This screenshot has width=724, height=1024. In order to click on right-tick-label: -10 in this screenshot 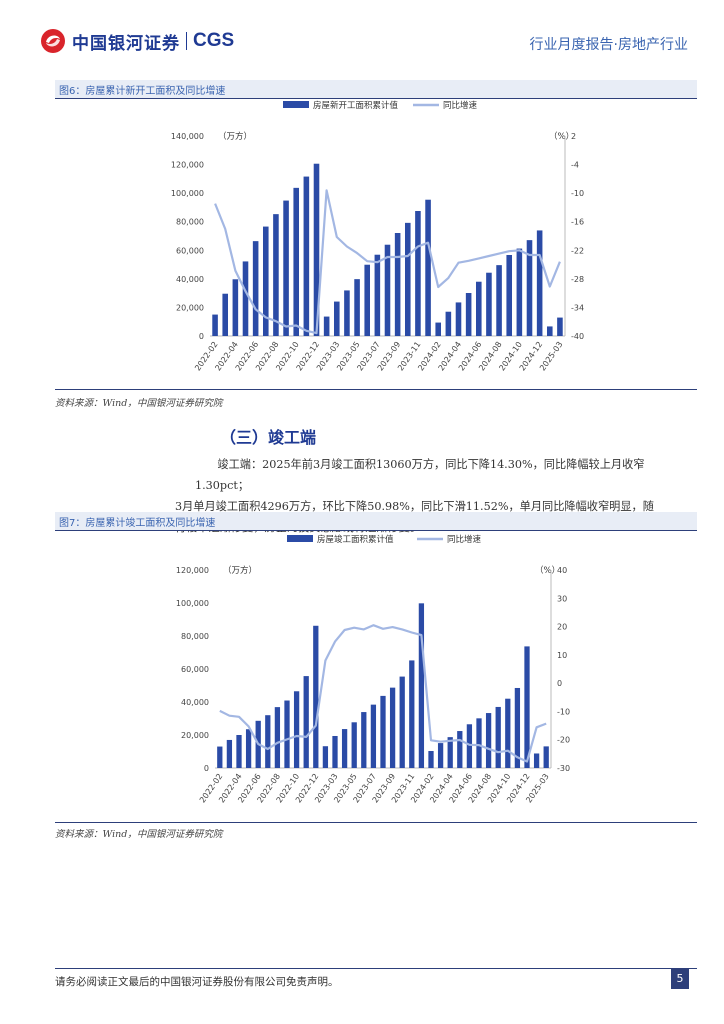, I will do `click(577, 193)`.